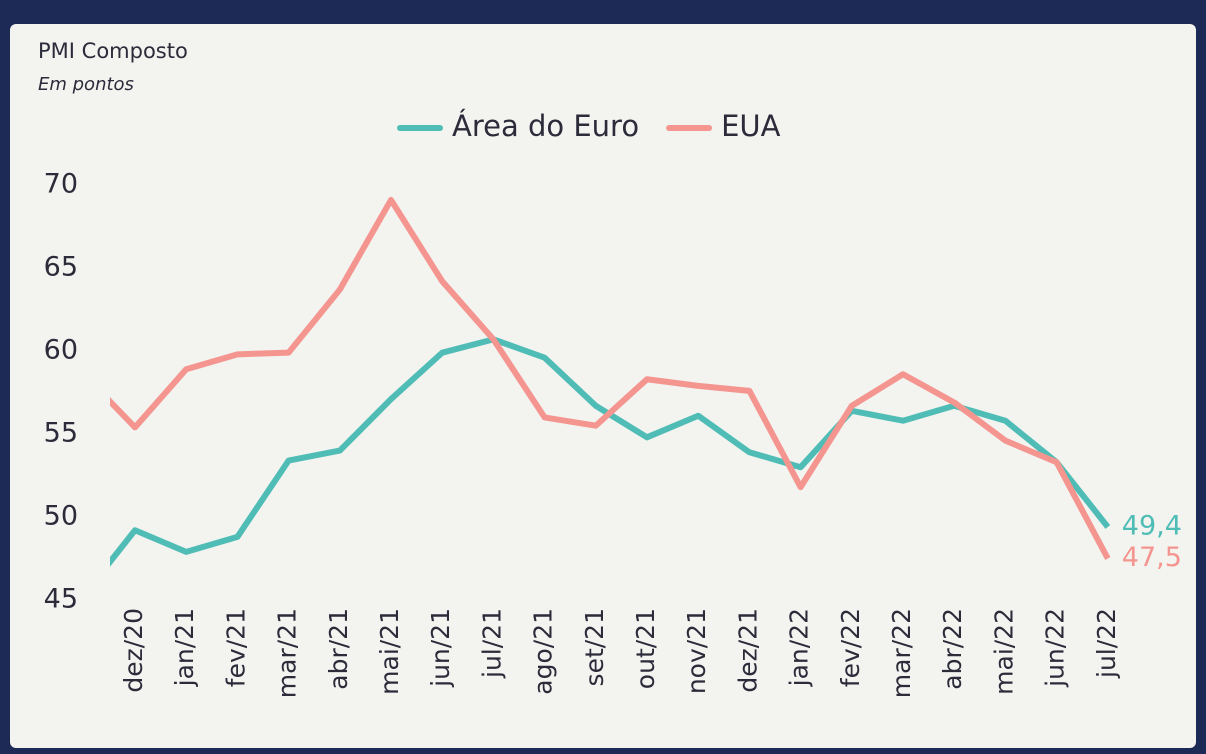 Image resolution: width=1206 pixels, height=754 pixels. What do you see at coordinates (61, 599) in the screenshot?
I see `y-tick-label: 45` at bounding box center [61, 599].